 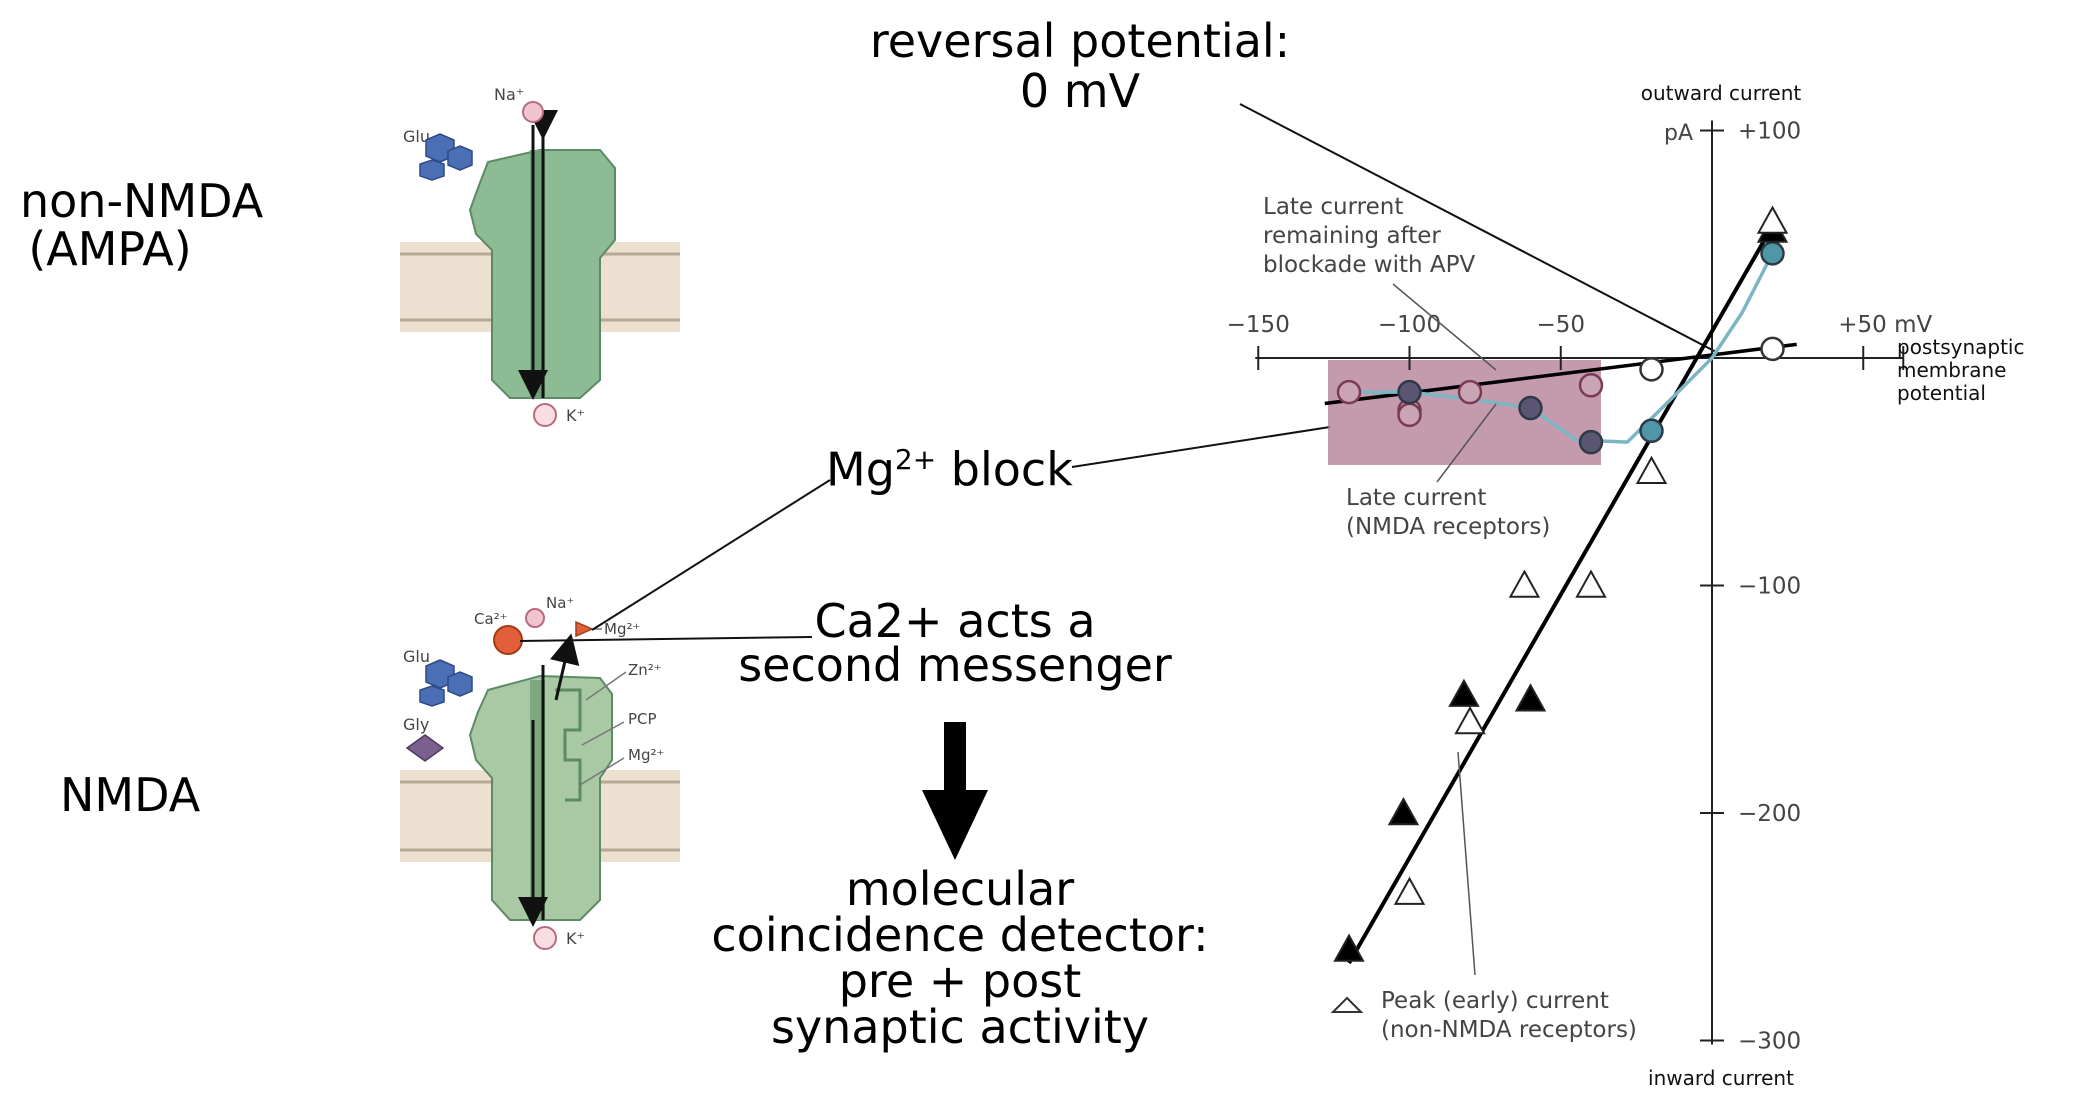 I want to click on peak-current-fit-line, so click(x=1561, y=595).